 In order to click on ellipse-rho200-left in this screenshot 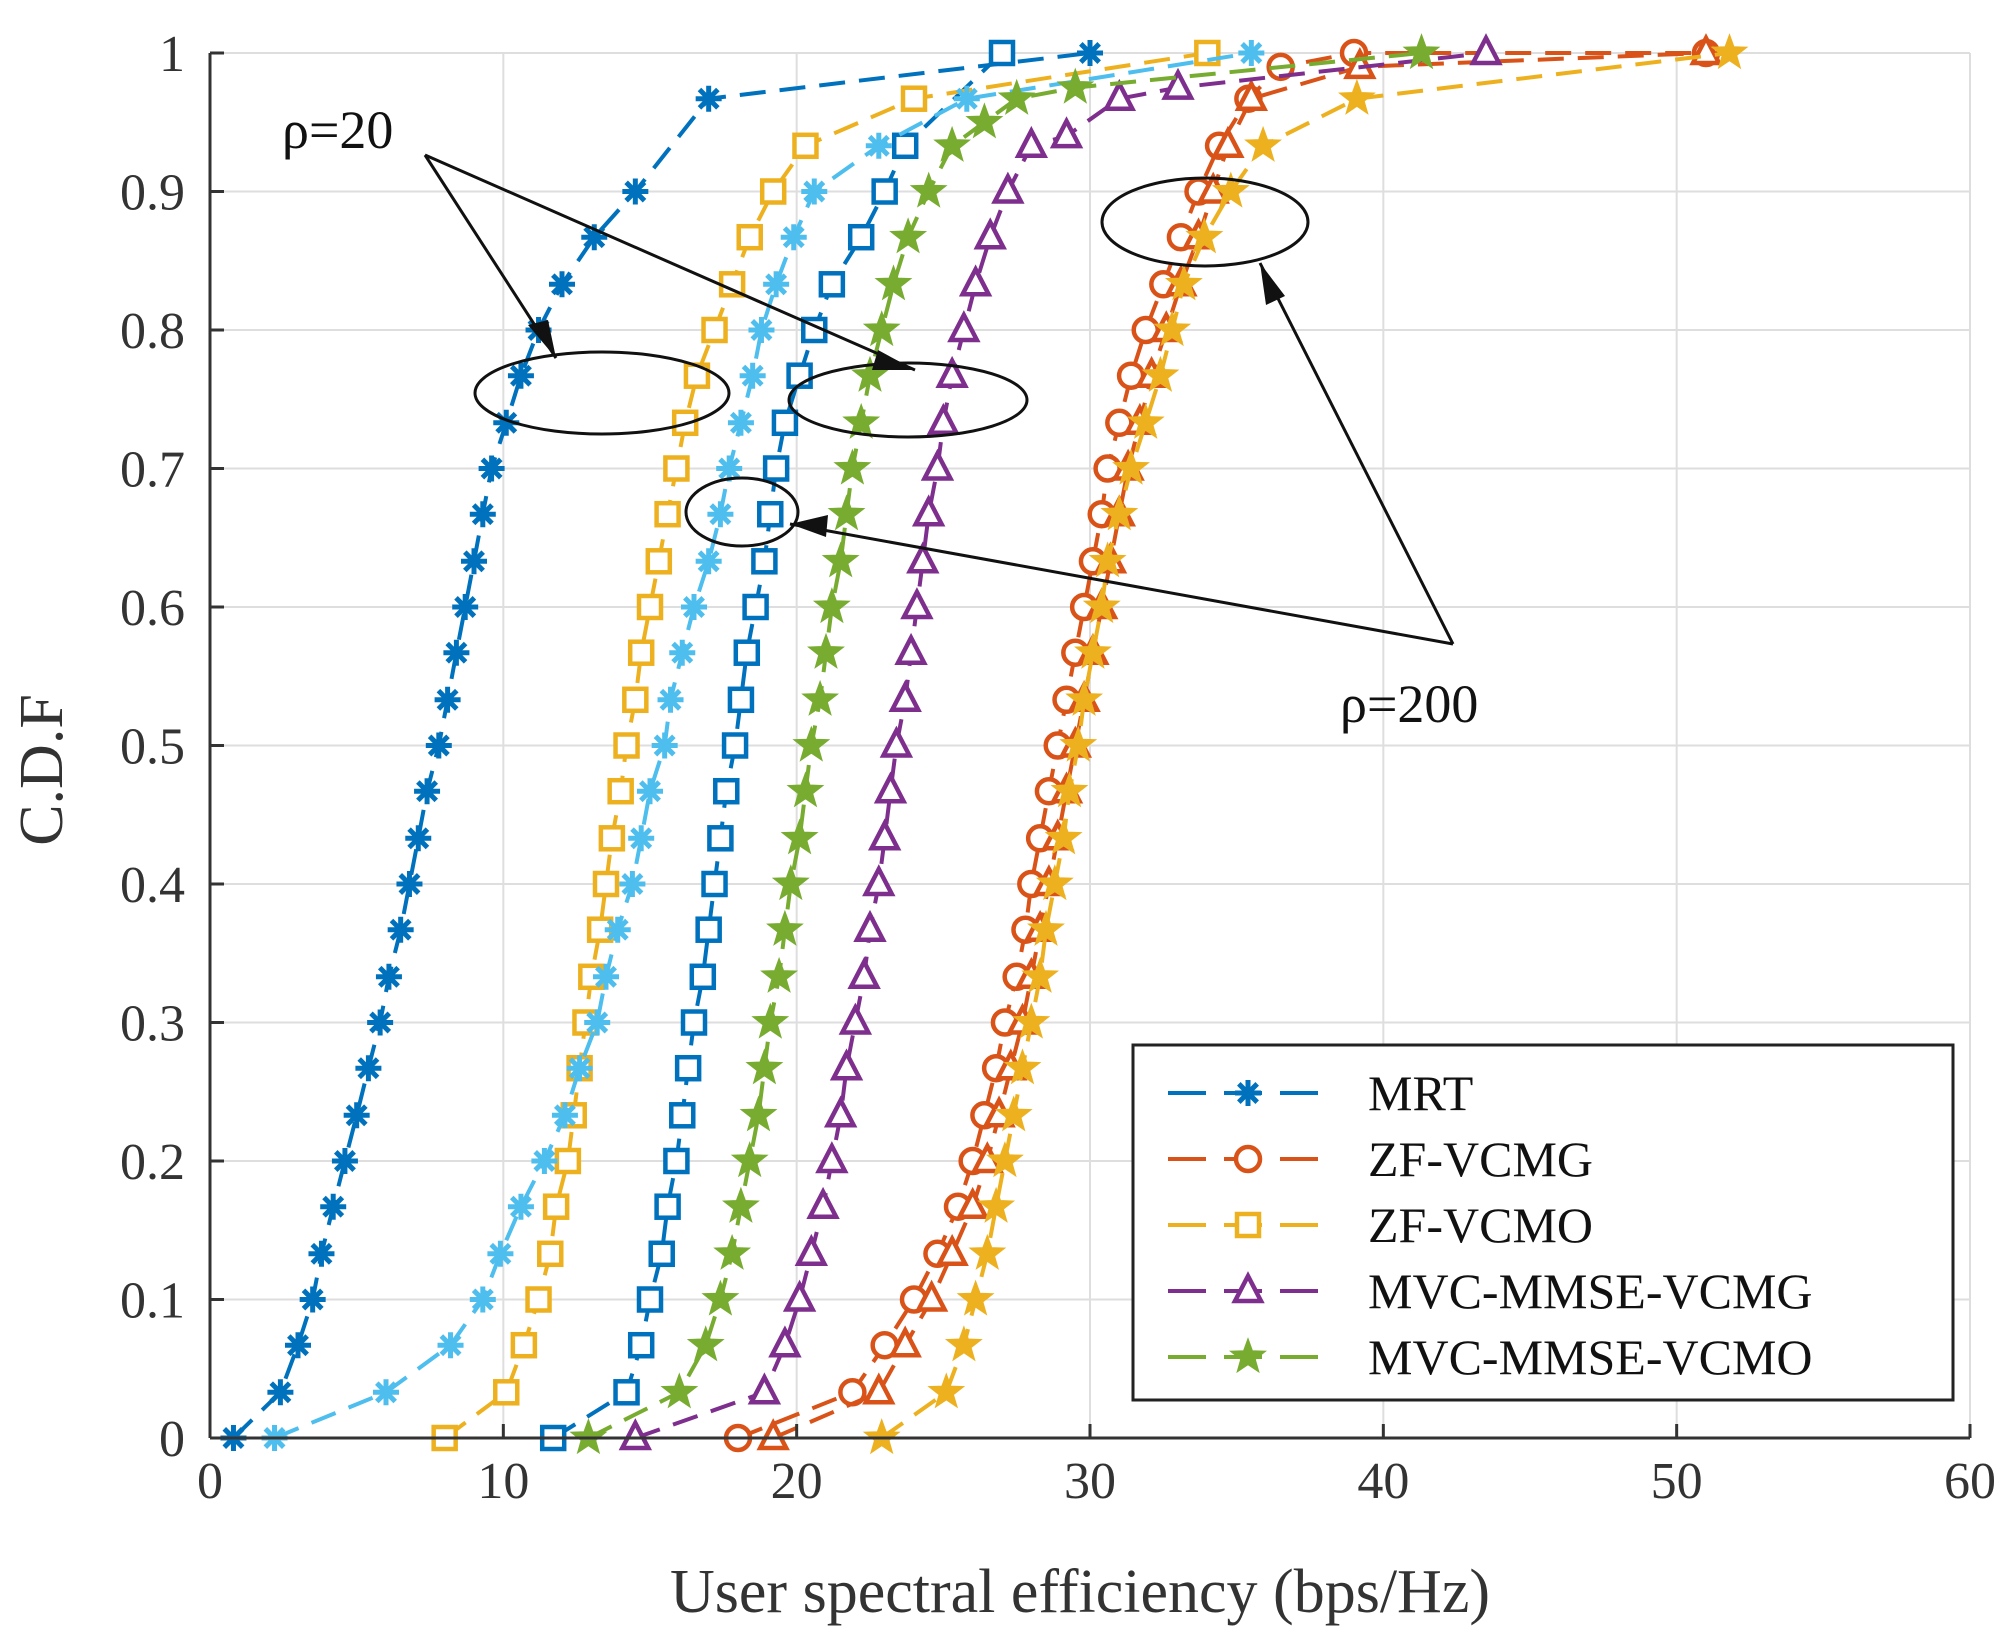, I will do `click(742, 512)`.